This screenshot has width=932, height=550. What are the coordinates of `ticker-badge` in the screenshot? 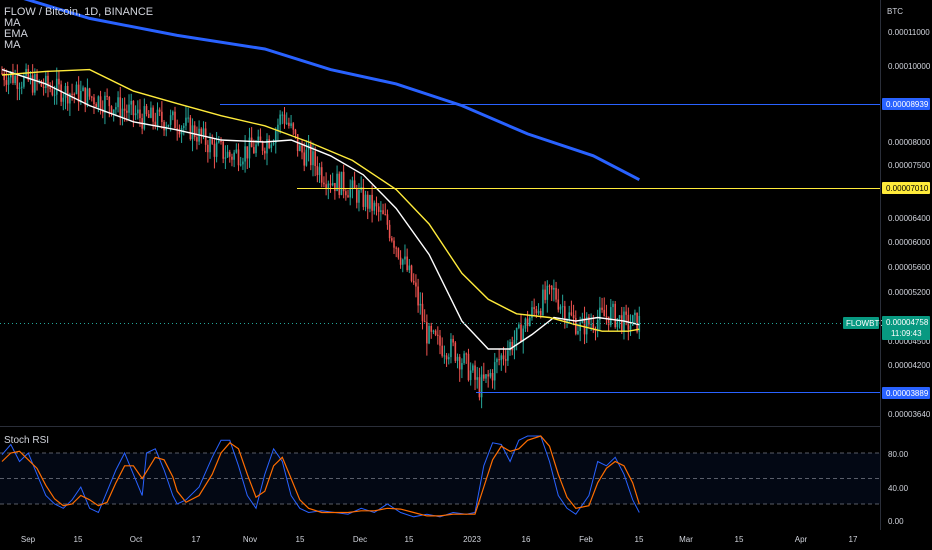 It's located at (861, 323).